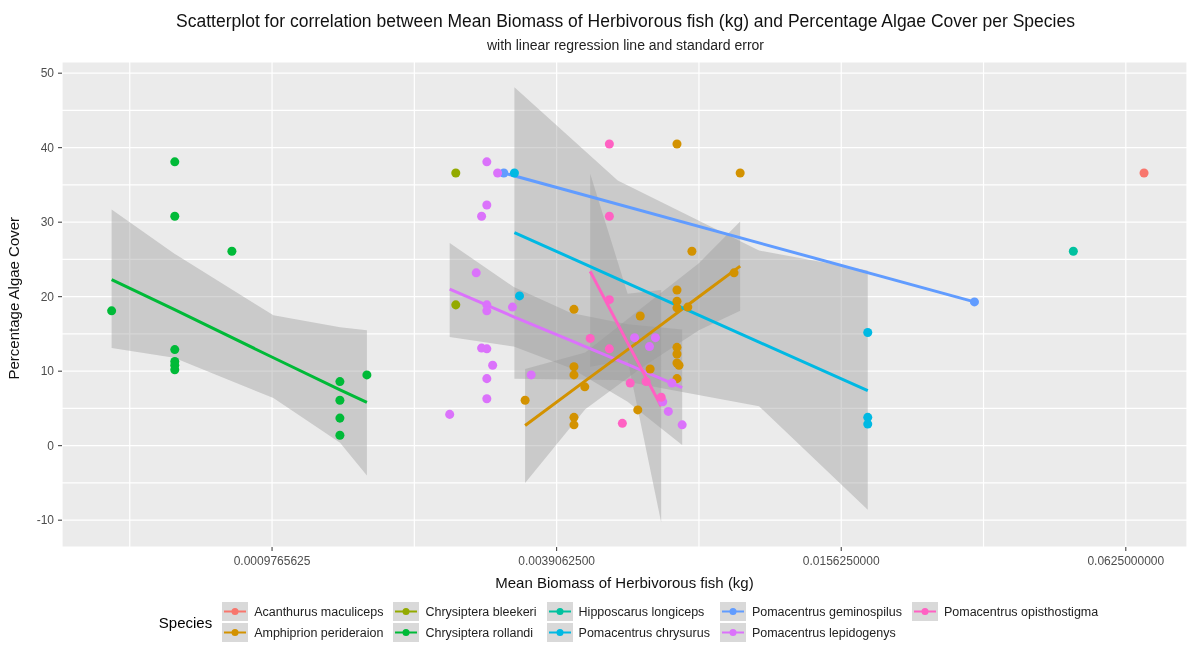 This screenshot has height=671, width=1197. Describe the element at coordinates (1126, 561) in the screenshot. I see `x-tick-label: 0.0625000000` at that location.